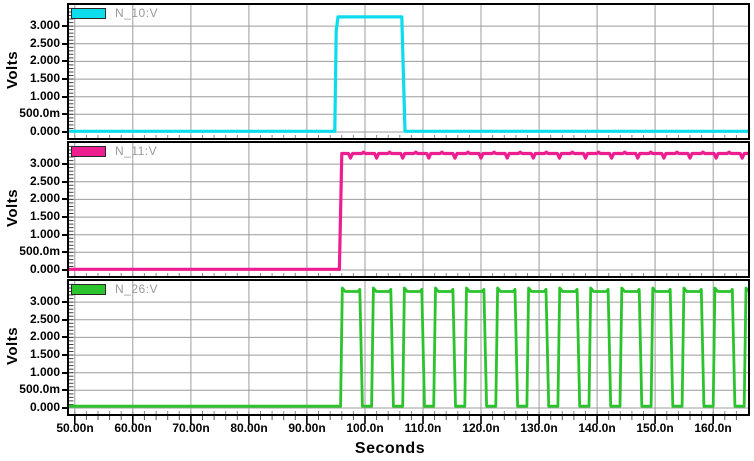 The height and width of the screenshot is (461, 754). I want to click on x-tick-label: 50.00n, so click(75, 428).